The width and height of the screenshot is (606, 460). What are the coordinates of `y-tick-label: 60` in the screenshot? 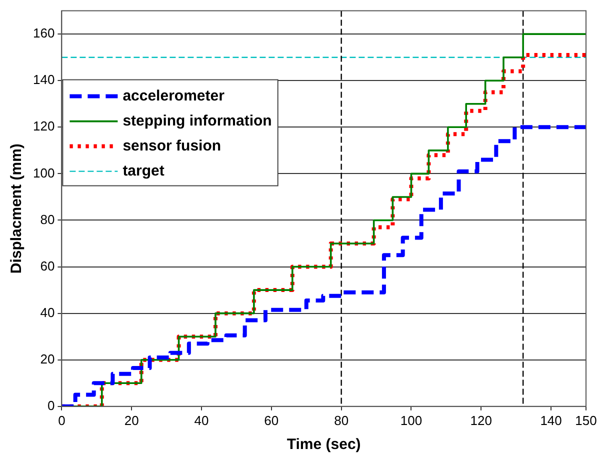 It's located at (47, 266).